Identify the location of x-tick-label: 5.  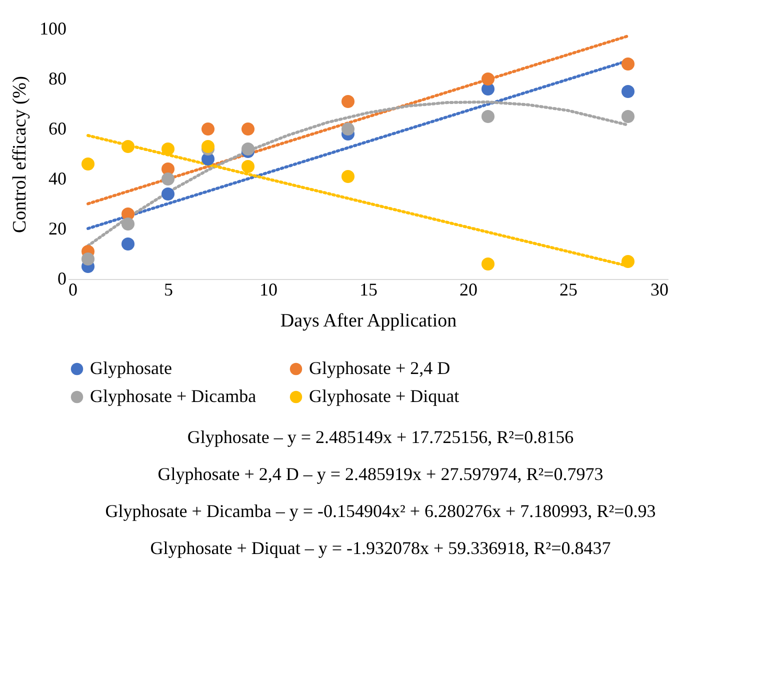
(168, 290).